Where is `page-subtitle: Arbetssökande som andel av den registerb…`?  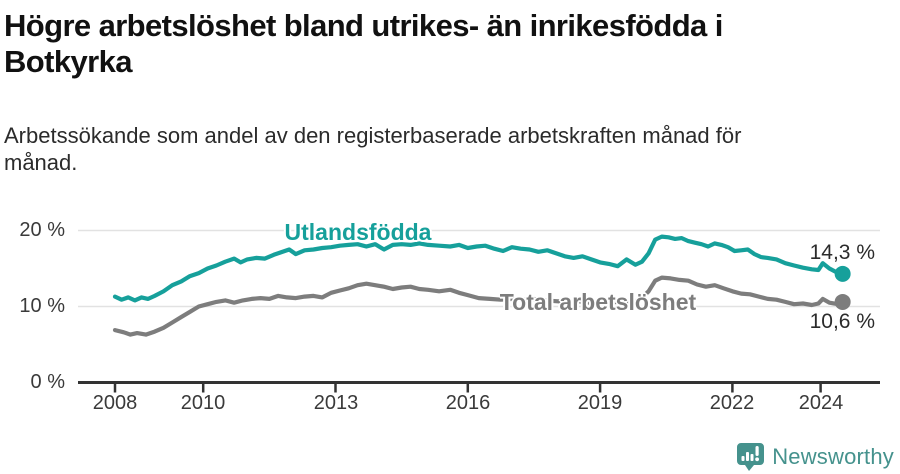 page-subtitle: Arbetssökande som andel av den registerb… is located at coordinates (434, 149).